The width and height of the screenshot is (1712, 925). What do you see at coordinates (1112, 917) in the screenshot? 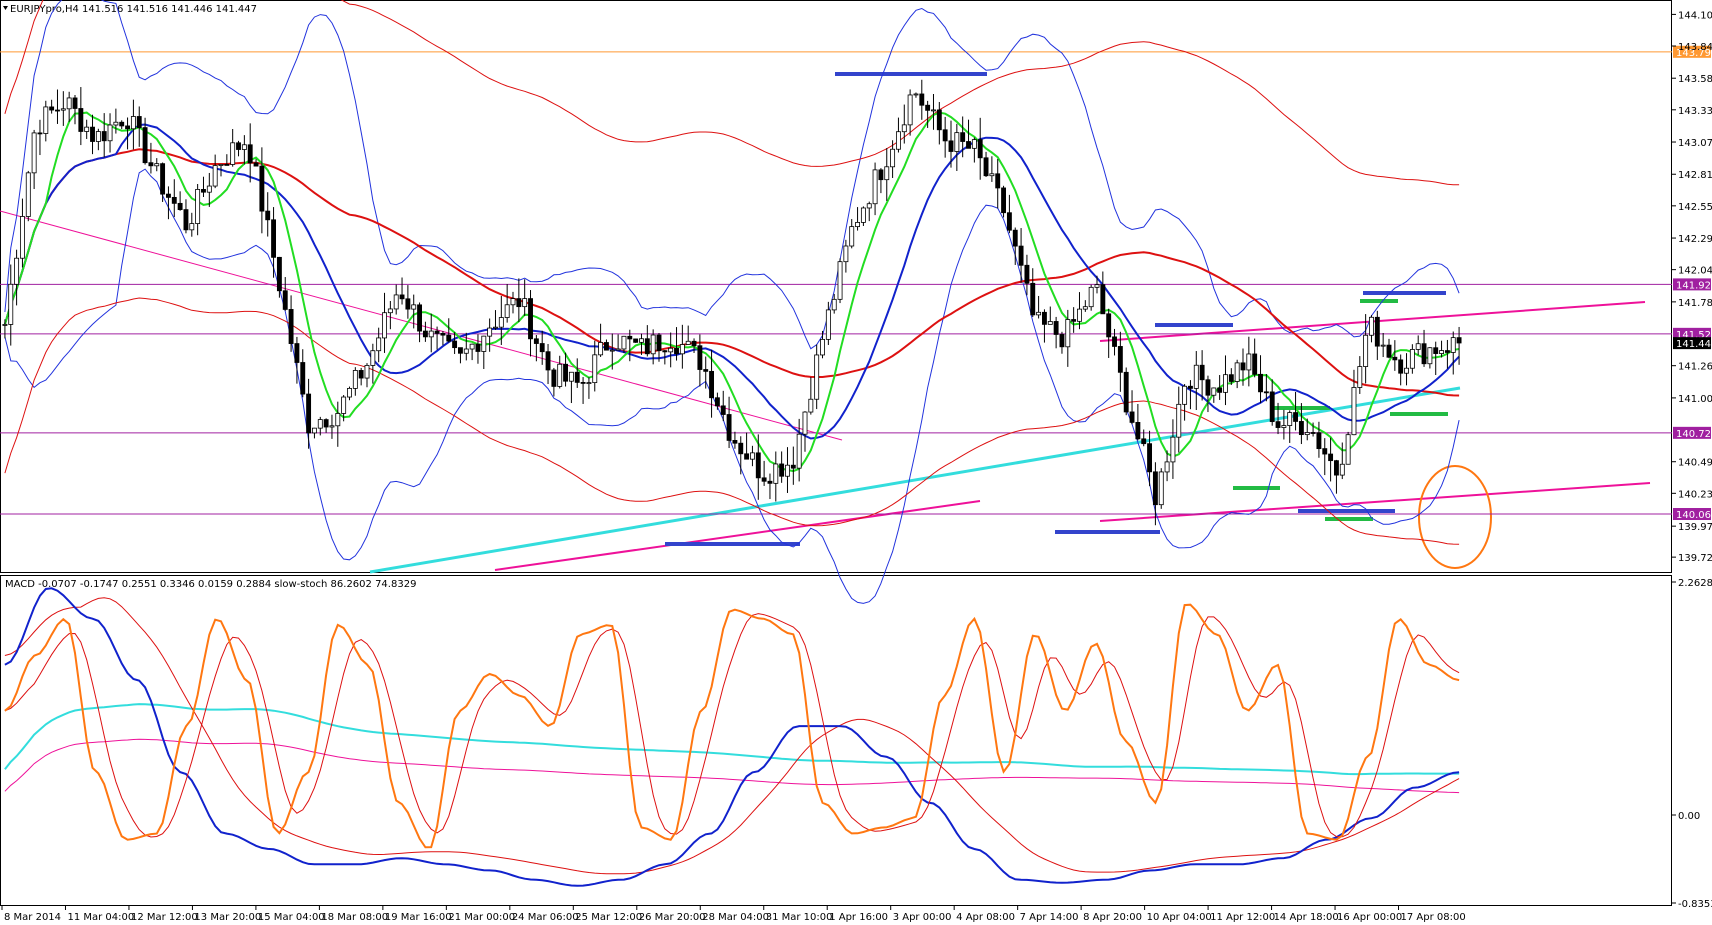
I see `time-tick-label: 8 Apr 20:00` at bounding box center [1112, 917].